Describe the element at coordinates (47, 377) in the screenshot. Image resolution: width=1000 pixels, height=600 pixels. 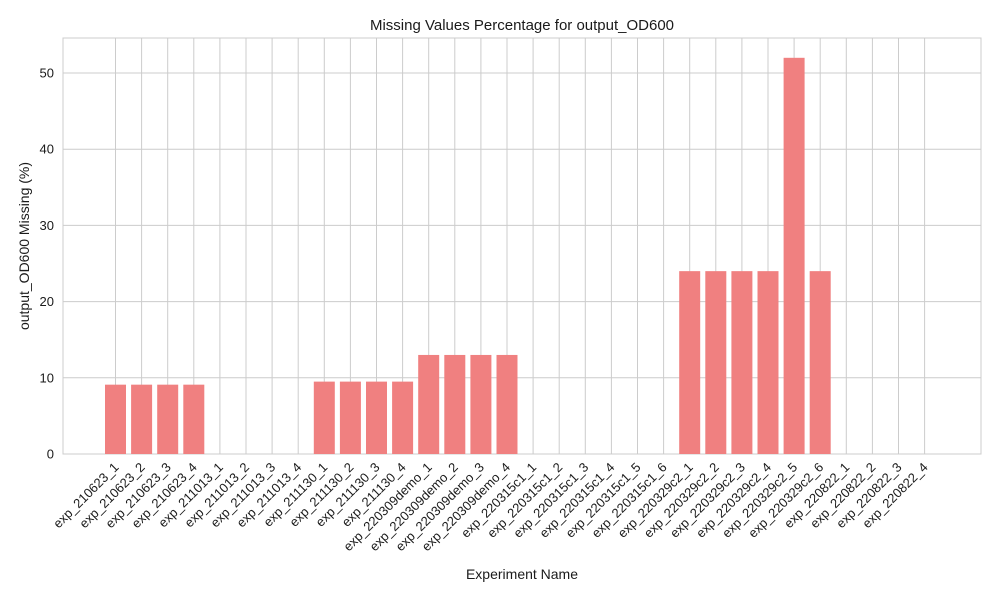
I see `y-tick-label: 10` at that location.